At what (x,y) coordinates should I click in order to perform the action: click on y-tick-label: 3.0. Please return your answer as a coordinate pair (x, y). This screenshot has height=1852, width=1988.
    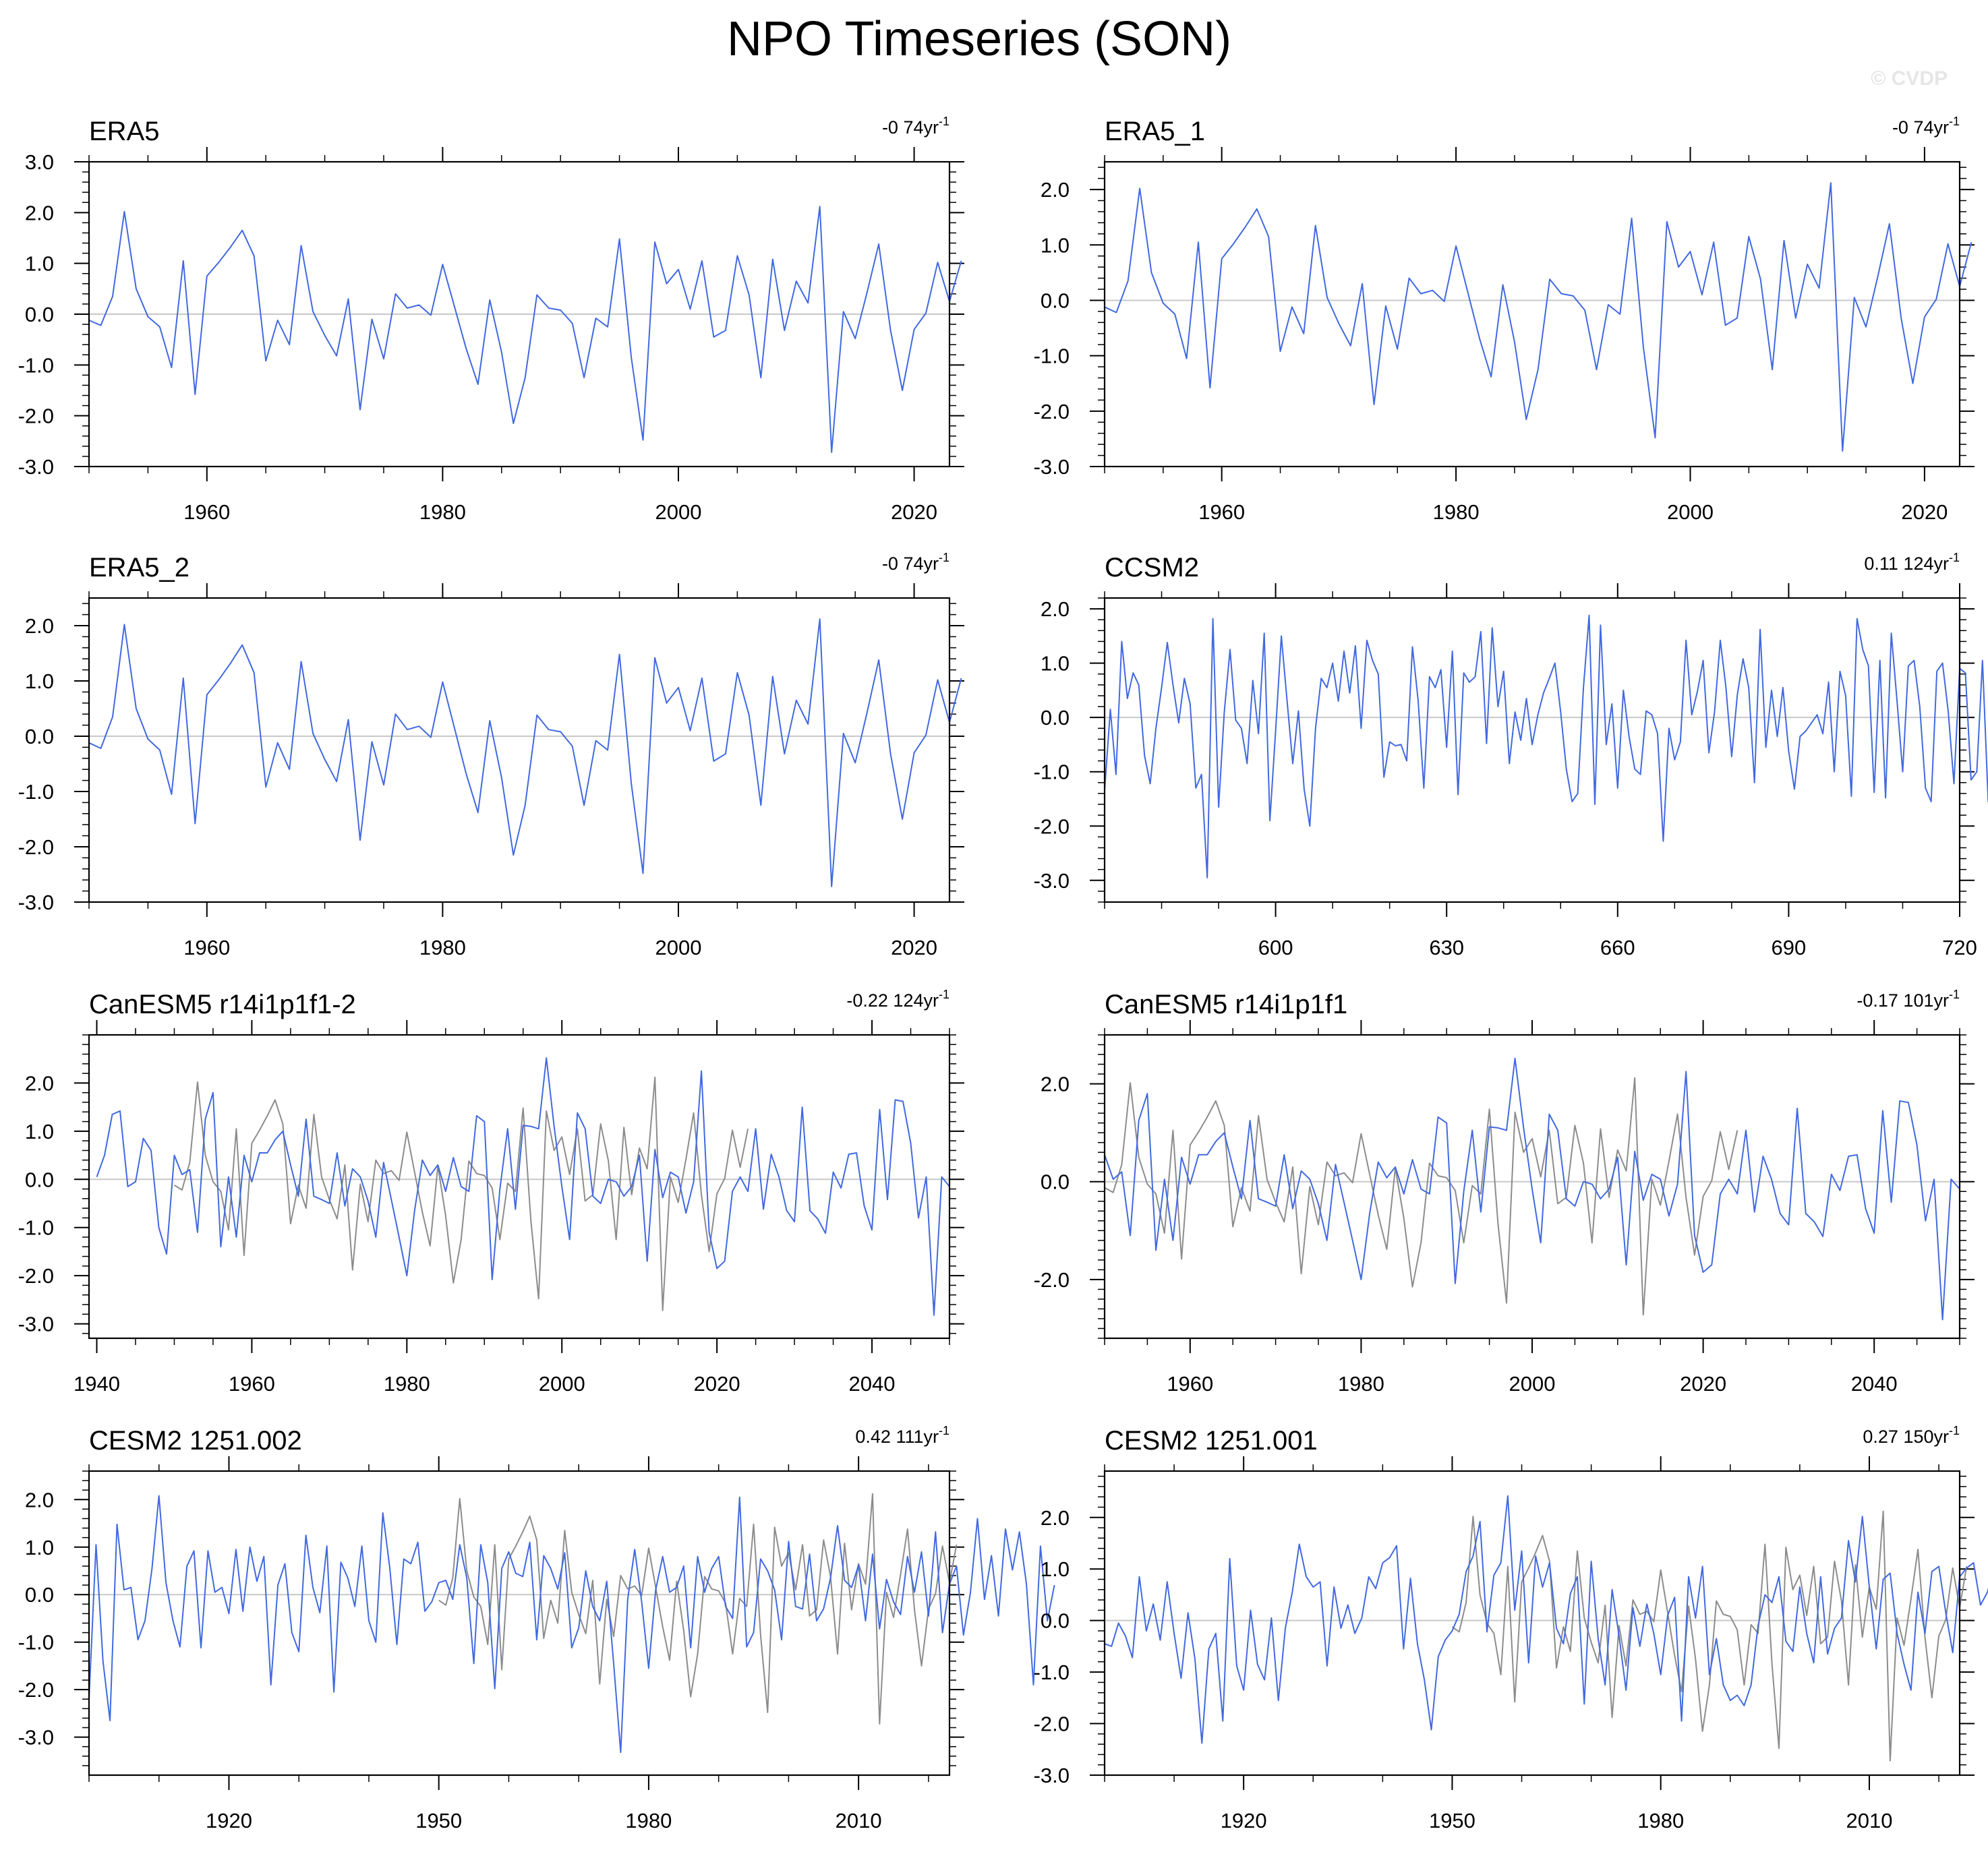
    Looking at the image, I should click on (39, 162).